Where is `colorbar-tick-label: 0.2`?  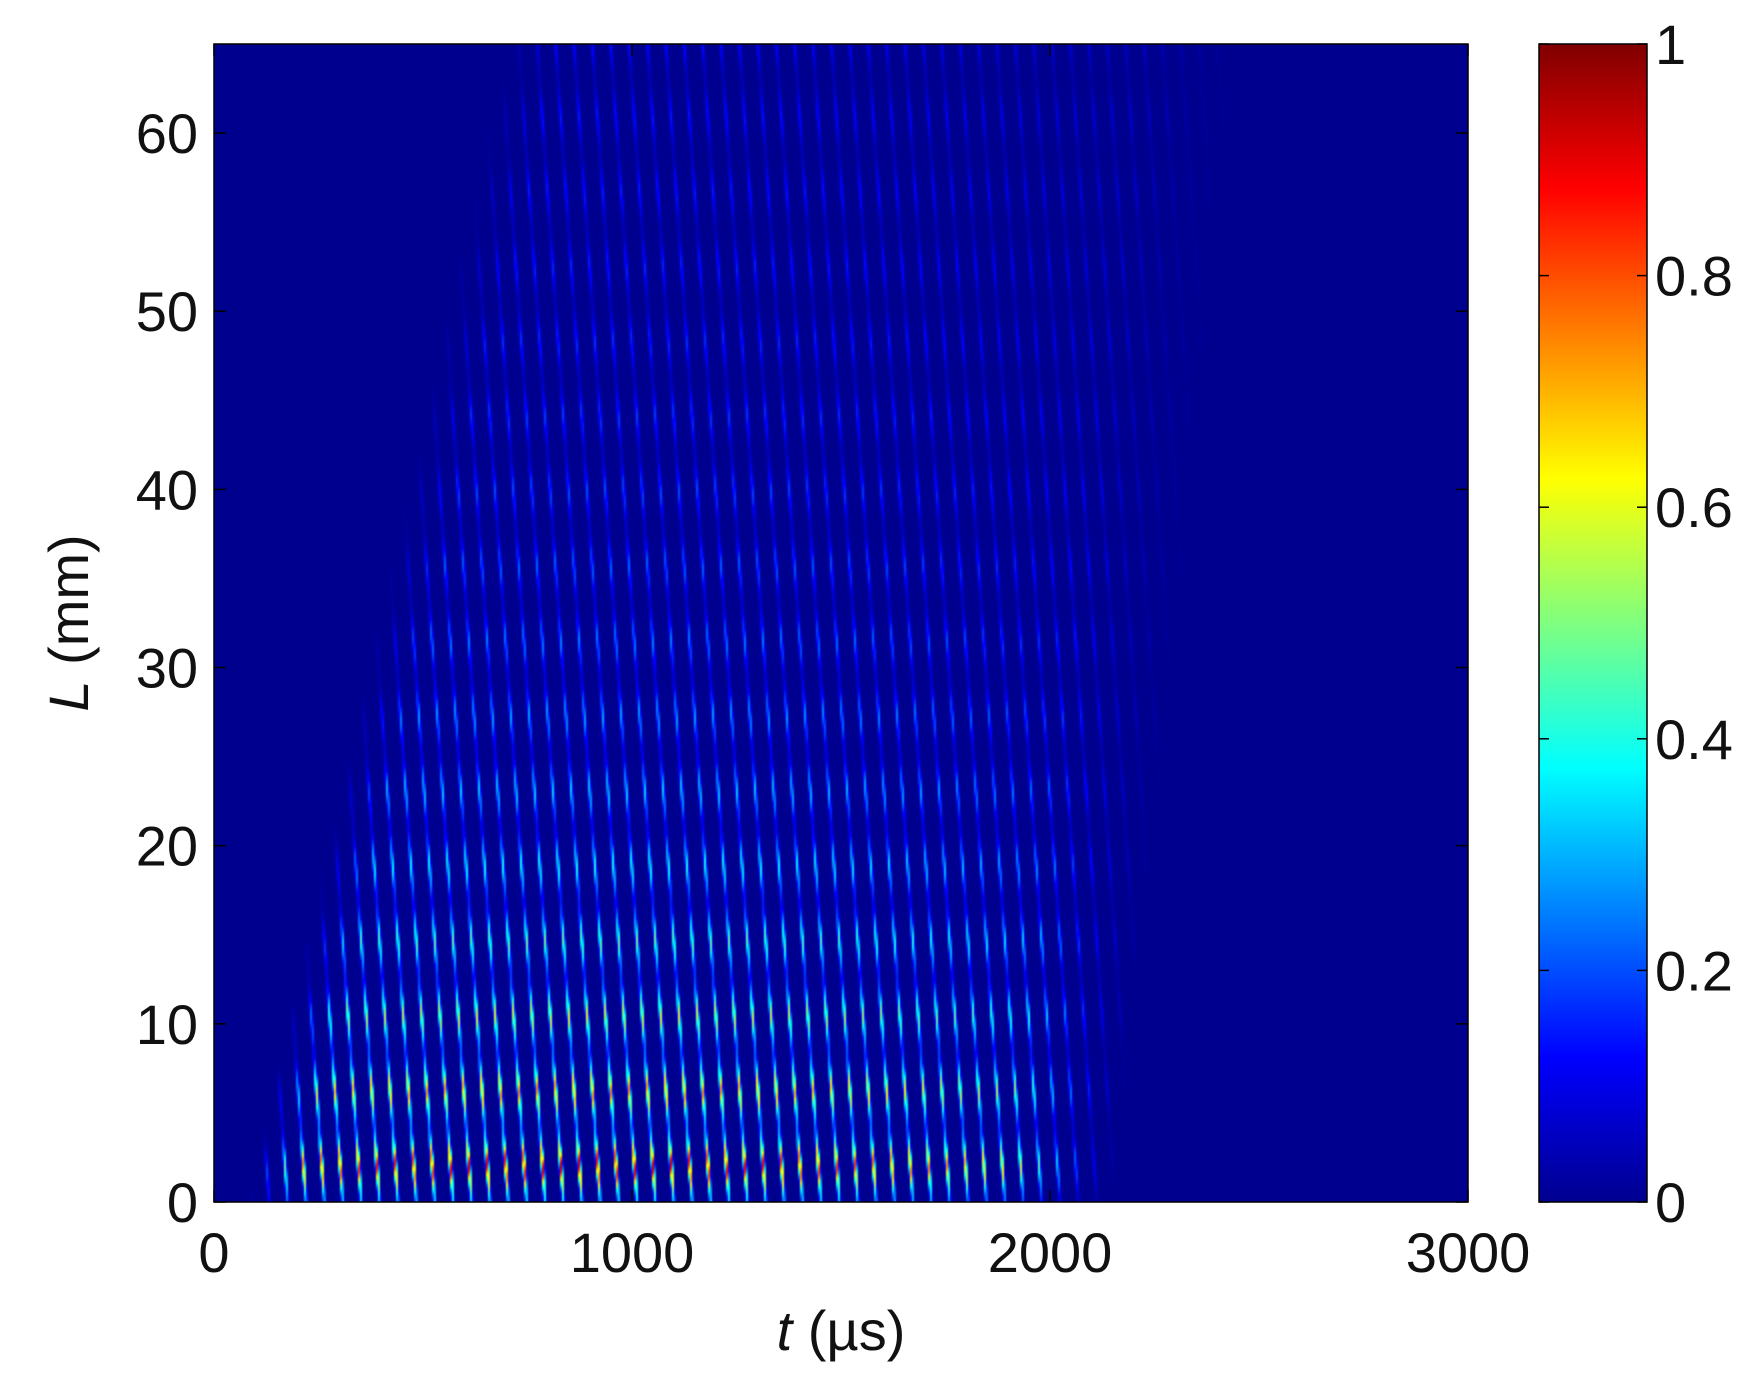
colorbar-tick-label: 0.2 is located at coordinates (1694, 970).